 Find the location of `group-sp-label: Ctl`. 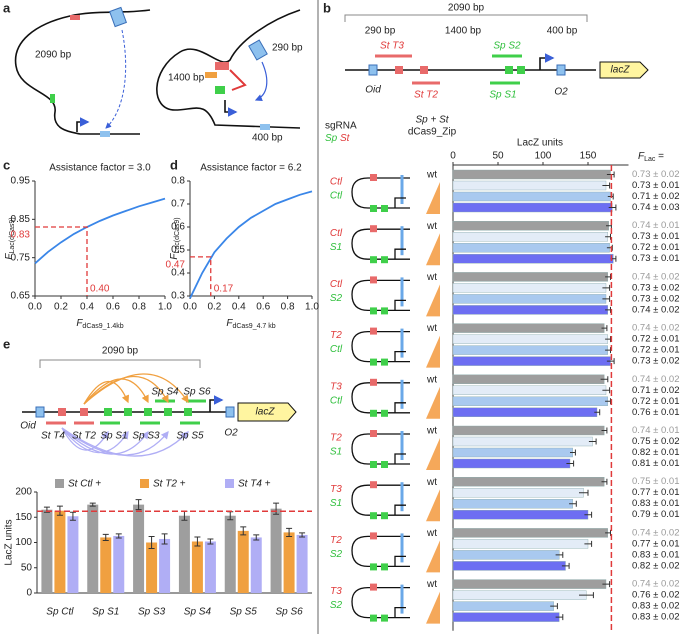

group-sp-label: Ctl is located at coordinates (336, 349).